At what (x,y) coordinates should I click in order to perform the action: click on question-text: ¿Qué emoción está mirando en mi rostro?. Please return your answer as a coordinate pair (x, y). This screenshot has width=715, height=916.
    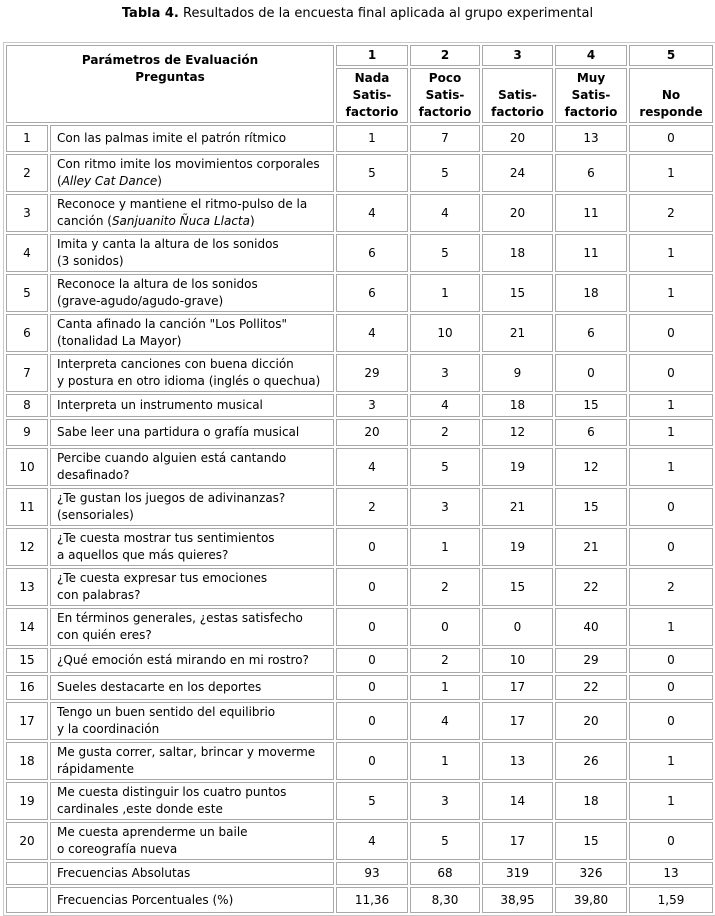
    Looking at the image, I should click on (192, 660).